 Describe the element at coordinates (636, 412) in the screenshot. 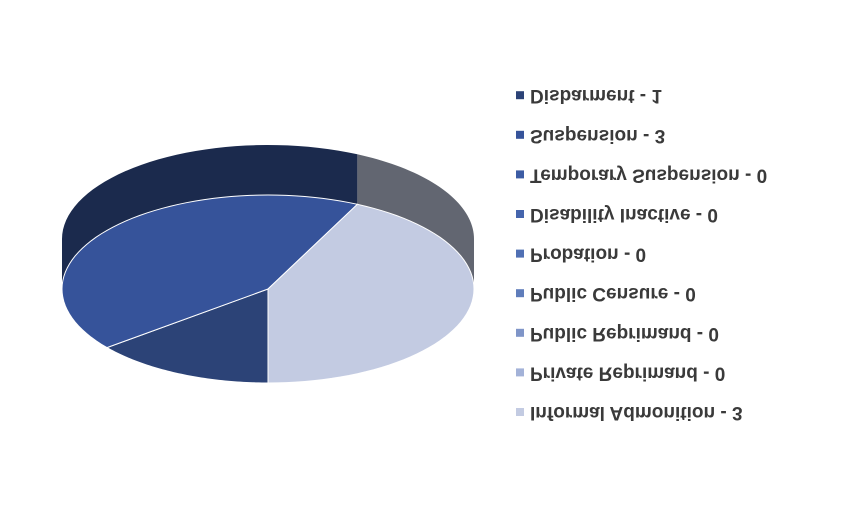

I see `legend-label: Informal Admonition - 3` at that location.